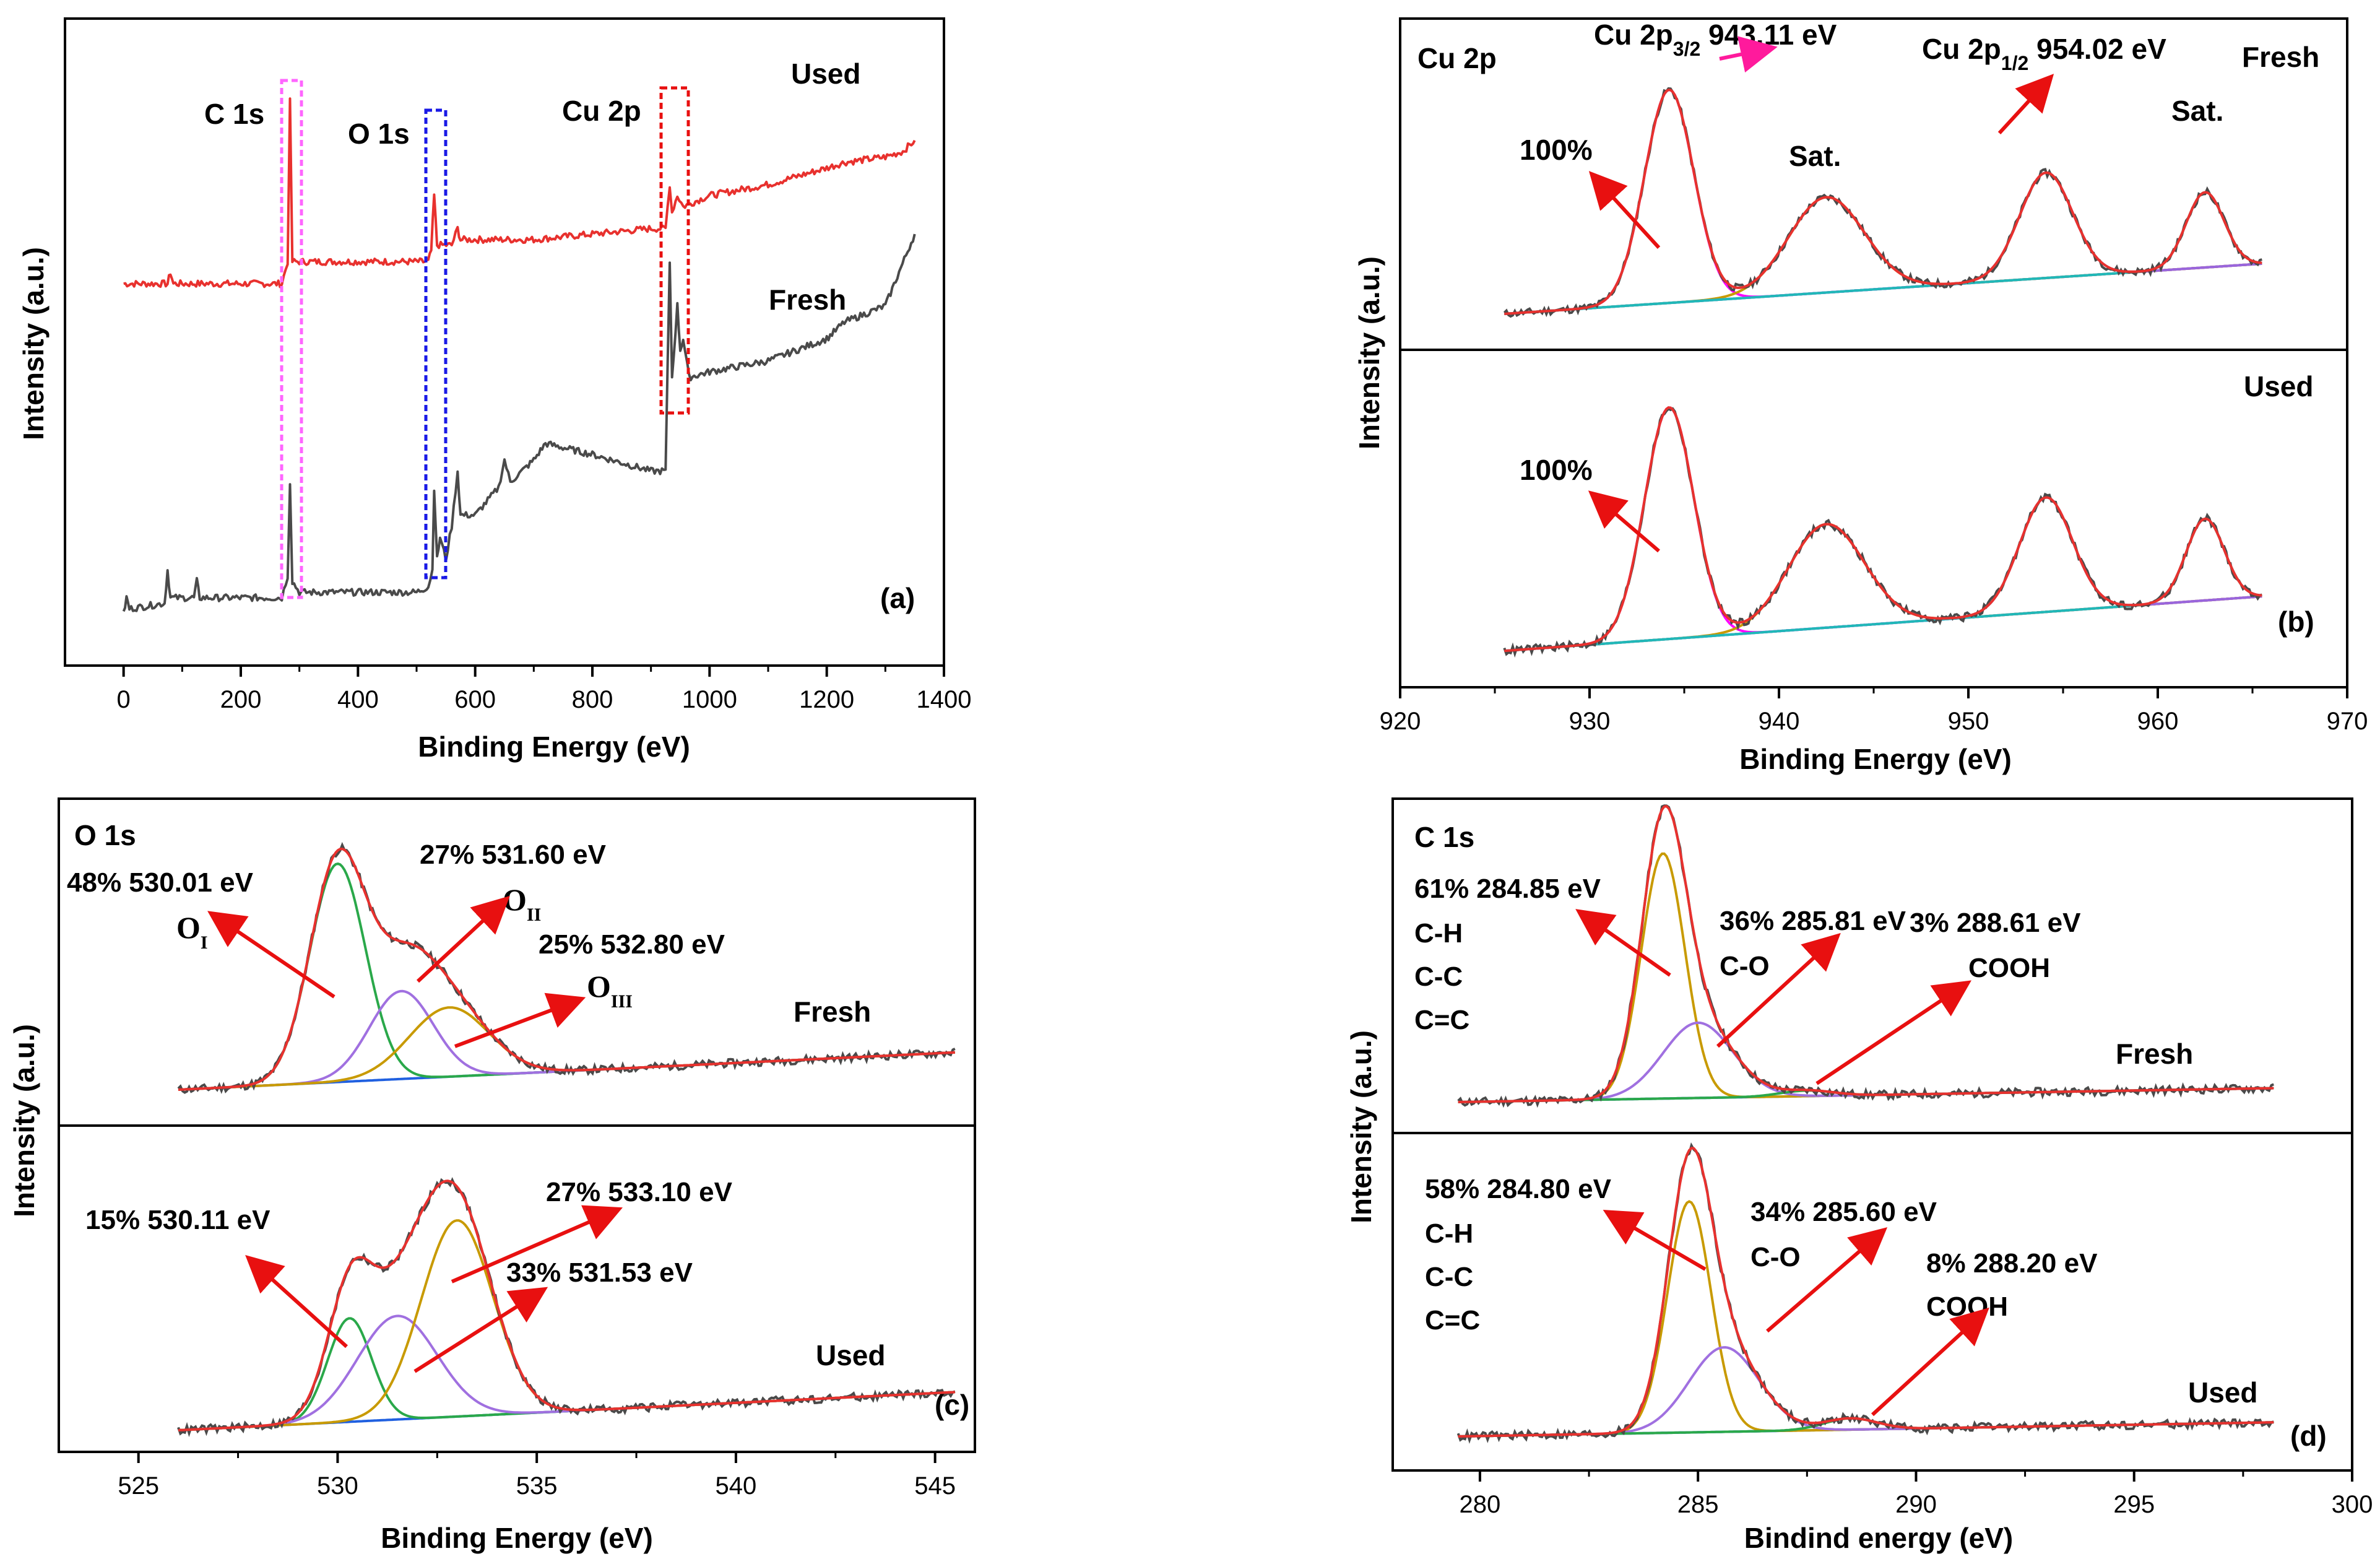 The image size is (2380, 1559). Describe the element at coordinates (1518, 1189) in the screenshot. I see `d-used-ann-1: 58% 284.80 eV` at that location.